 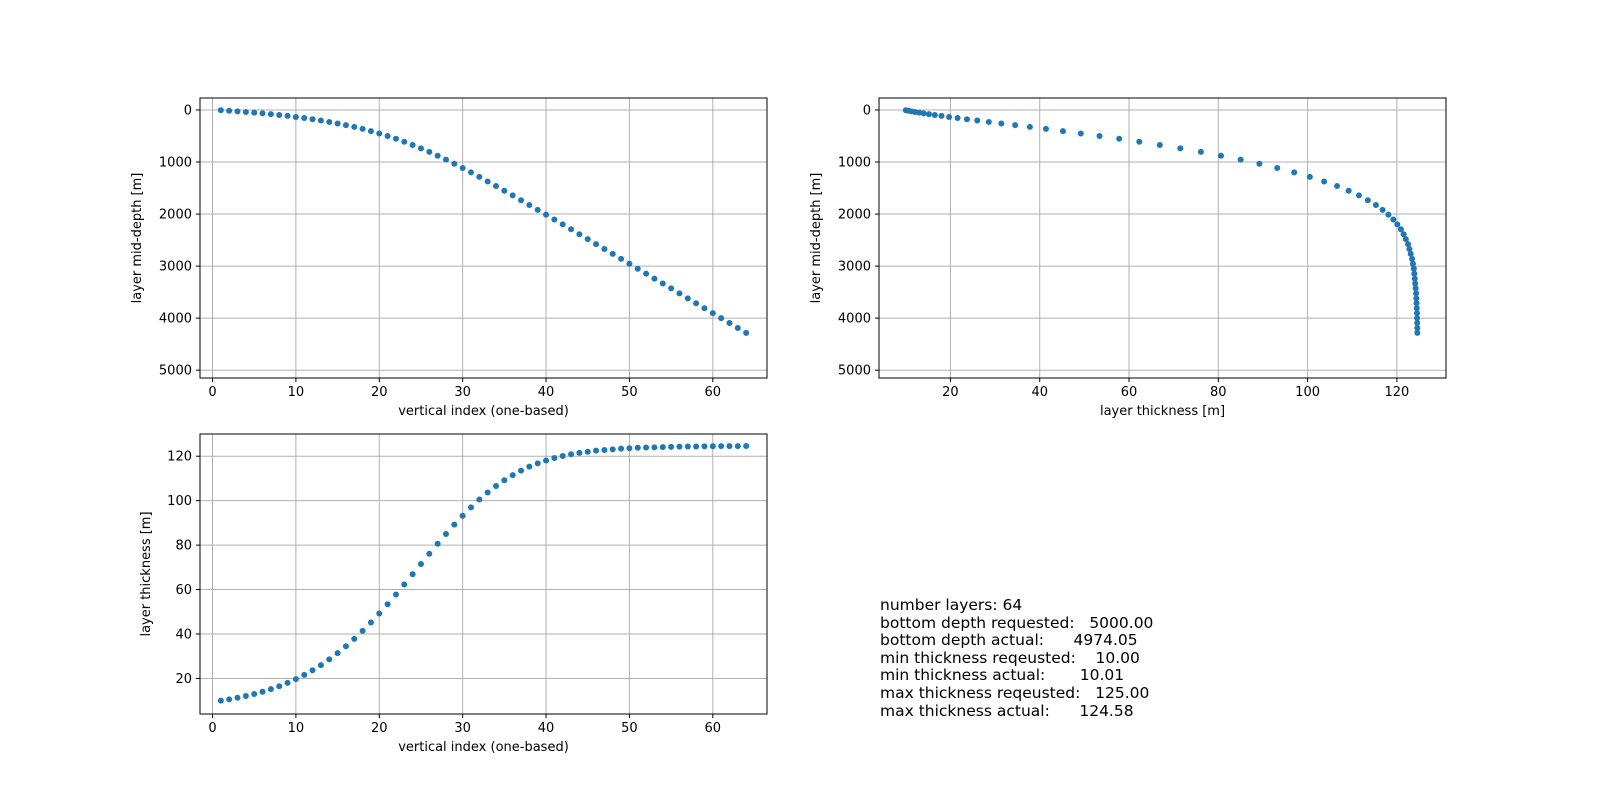 What do you see at coordinates (212, 728) in the screenshot?
I see `x-tick-label: 0` at bounding box center [212, 728].